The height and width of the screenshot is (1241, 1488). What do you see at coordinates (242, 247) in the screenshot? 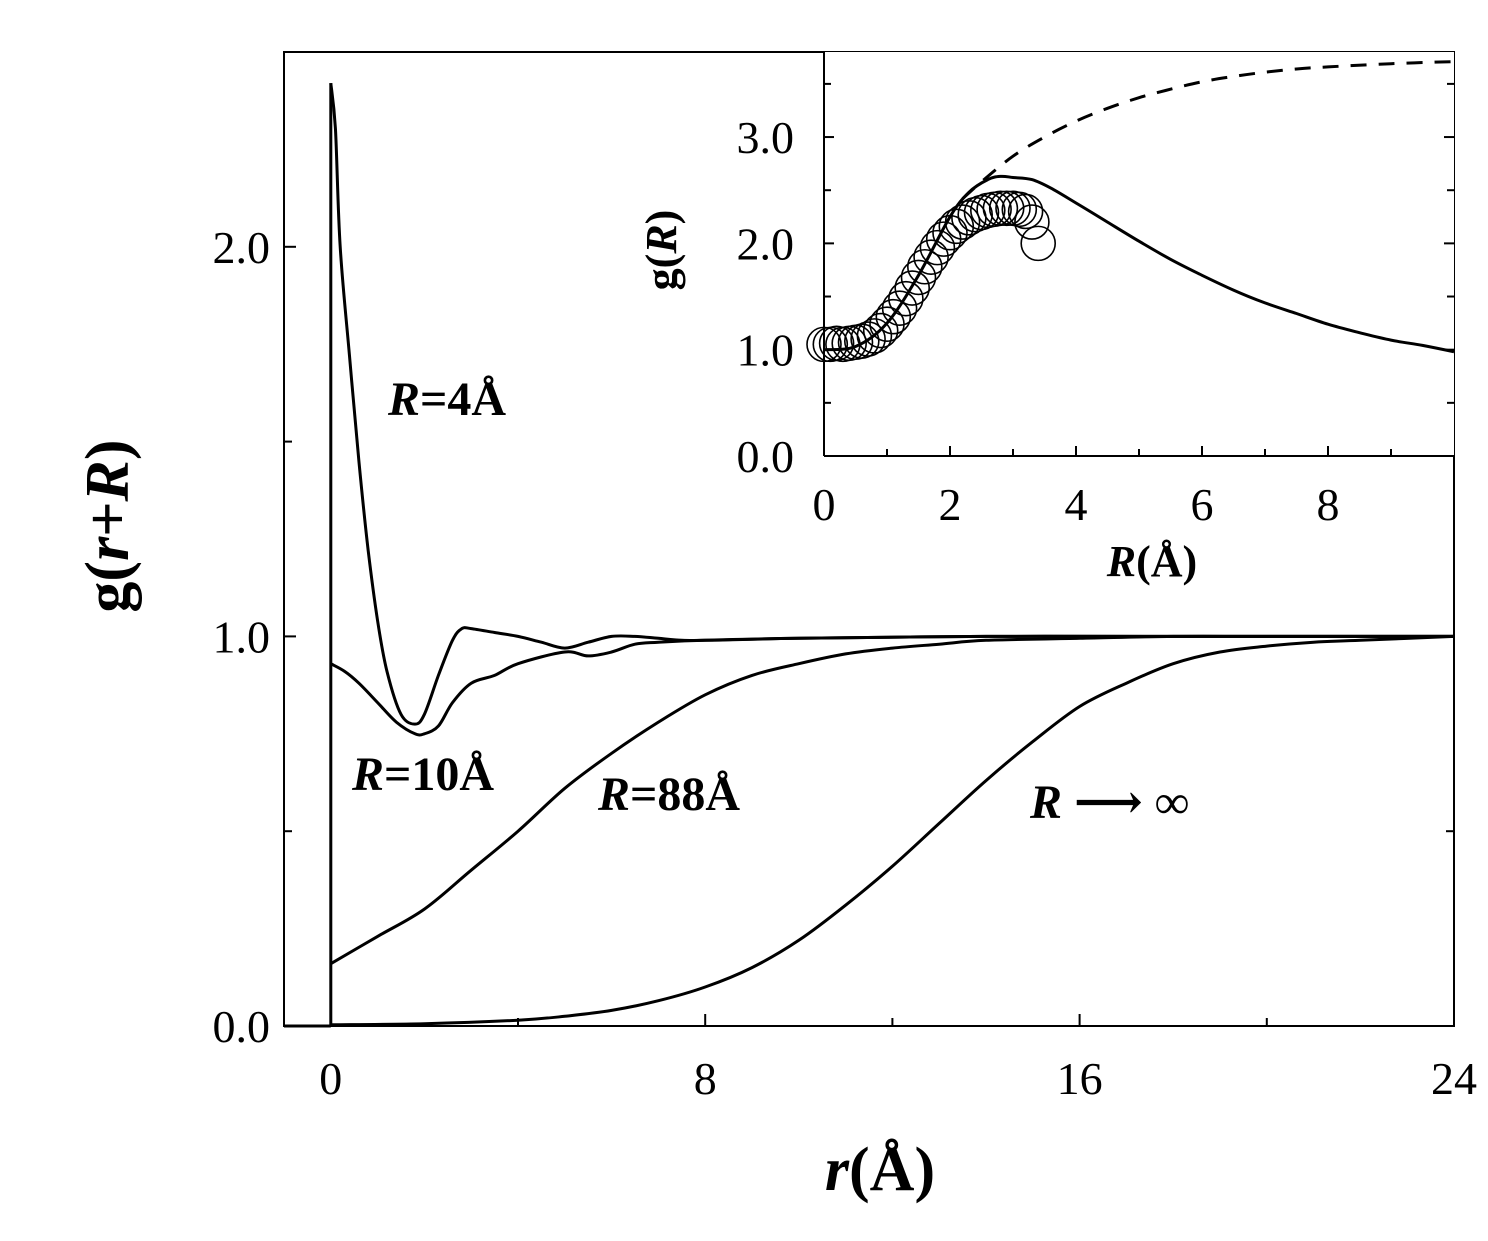
I see `main-y-tick-label: 2.0` at bounding box center [242, 247].